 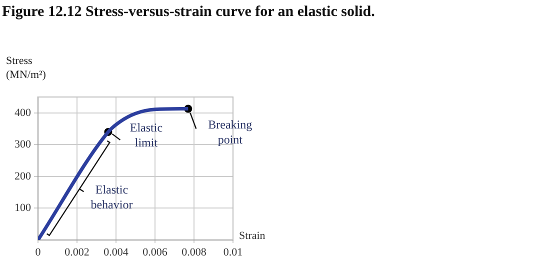 I want to click on x-tick-label: 0.008, so click(x=194, y=252).